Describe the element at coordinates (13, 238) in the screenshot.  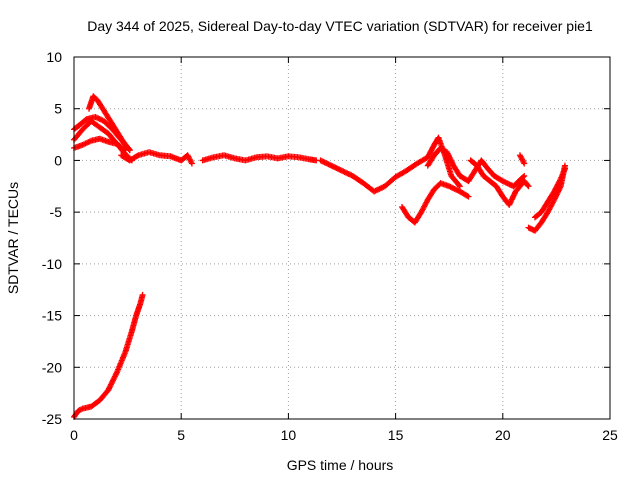
I see `y-axis-label: SDTVAR / TECUs` at that location.